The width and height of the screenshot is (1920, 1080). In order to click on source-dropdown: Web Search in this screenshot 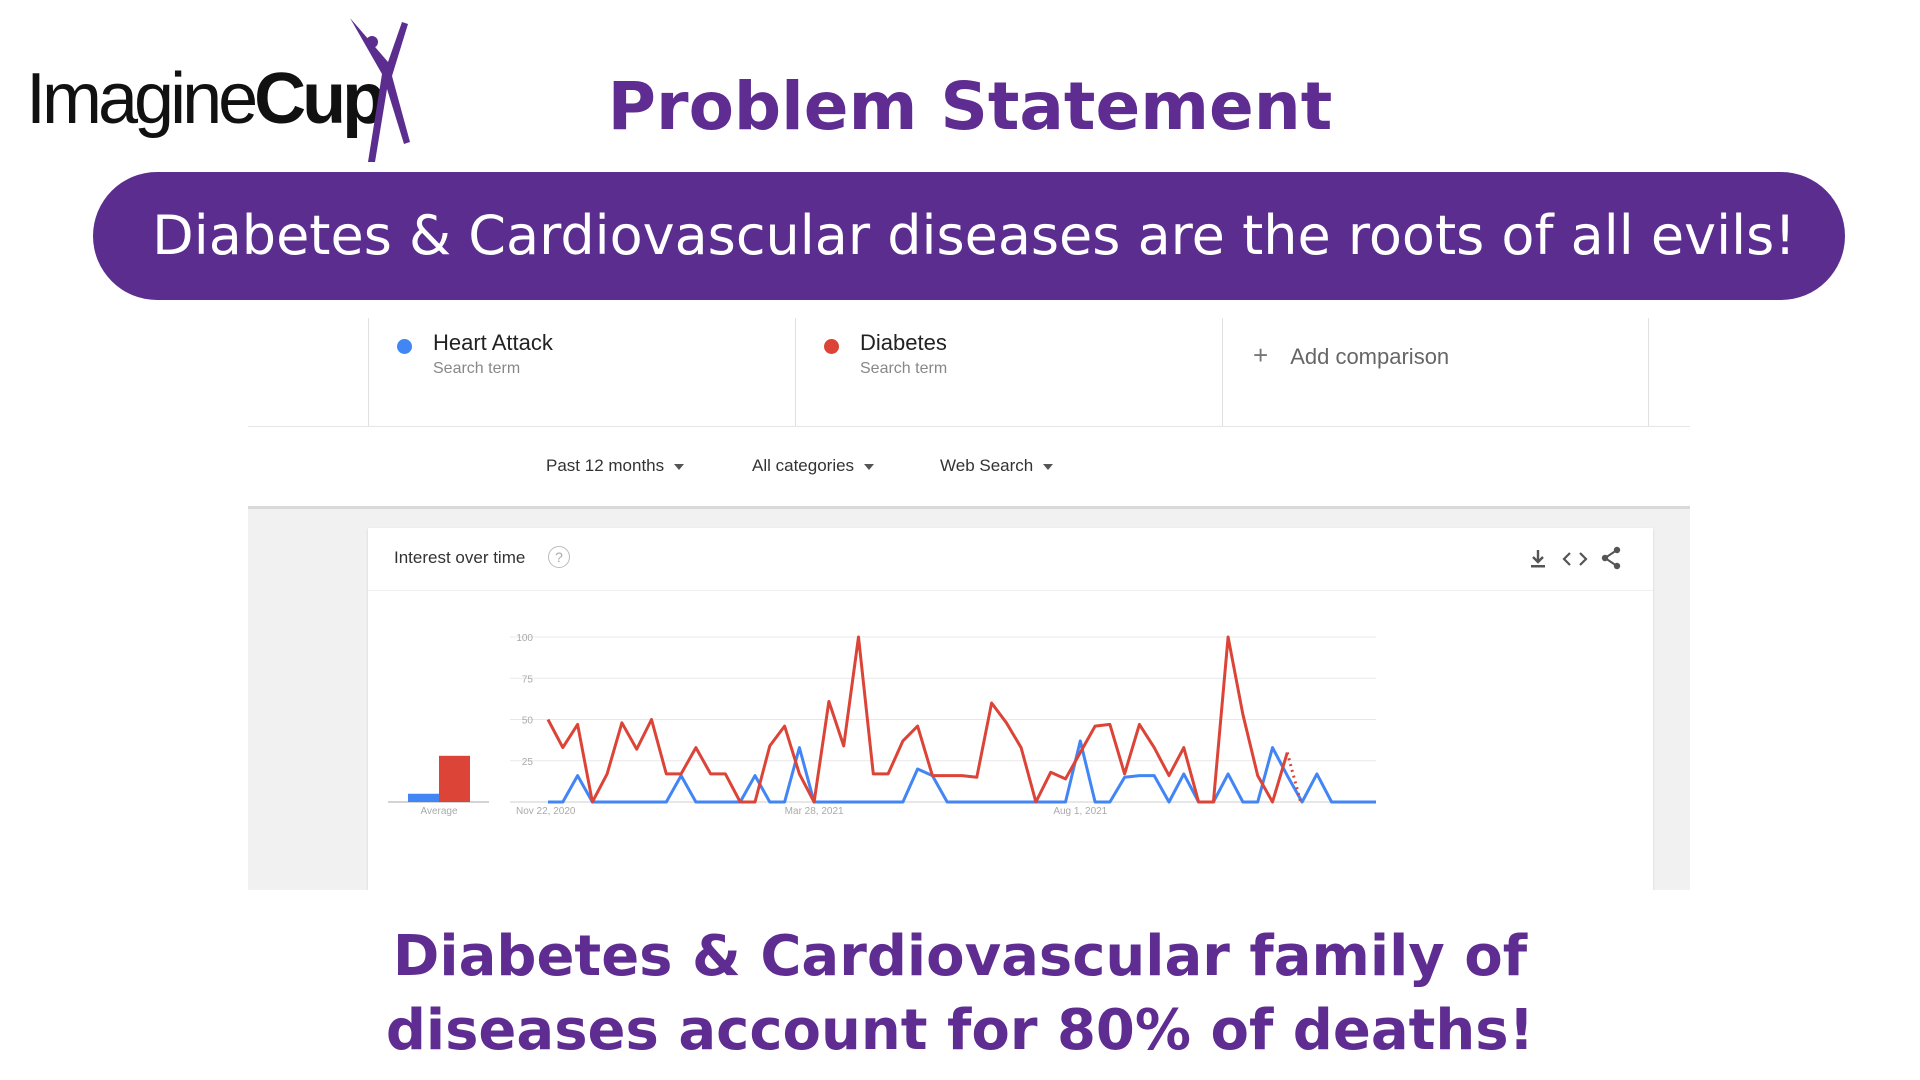, I will do `click(997, 466)`.